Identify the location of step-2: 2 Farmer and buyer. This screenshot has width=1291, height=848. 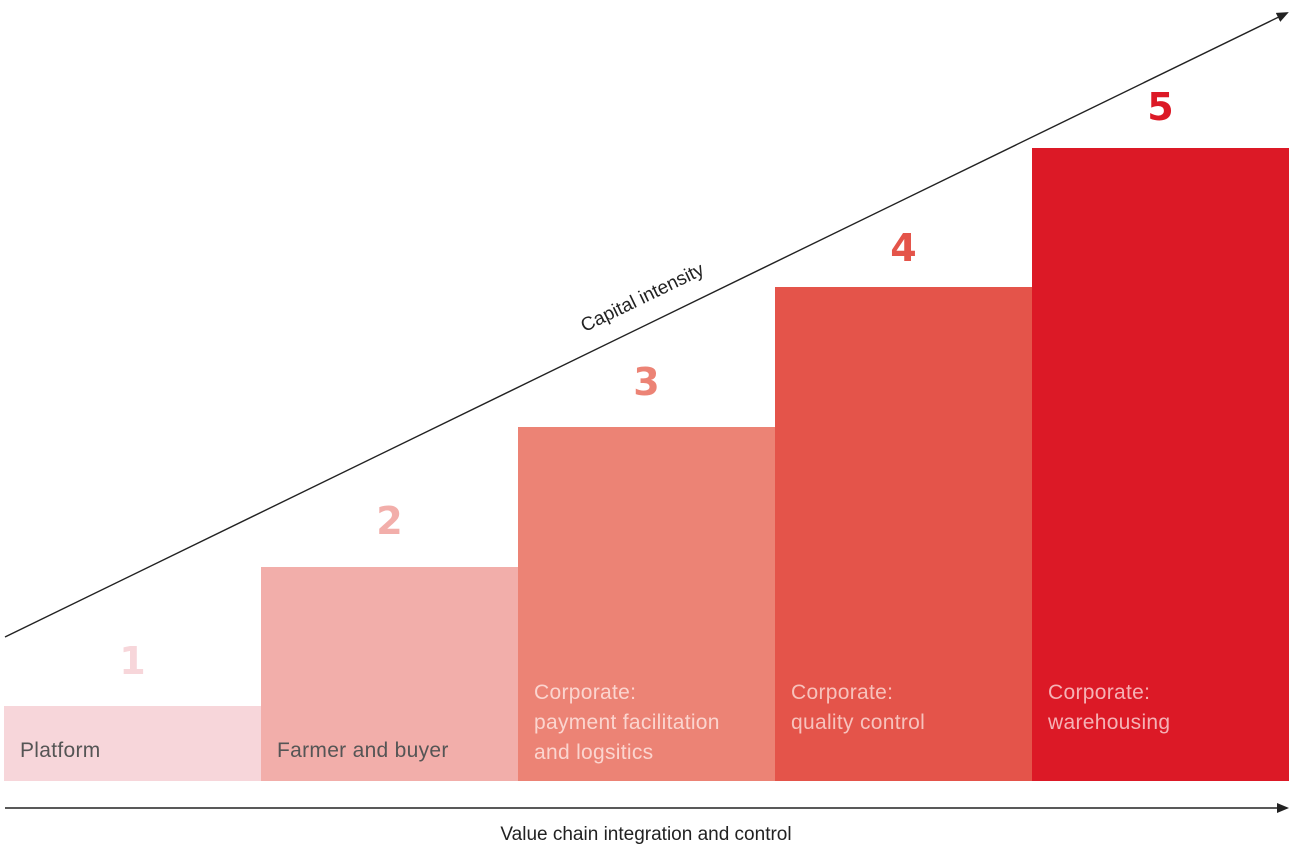
(389, 640).